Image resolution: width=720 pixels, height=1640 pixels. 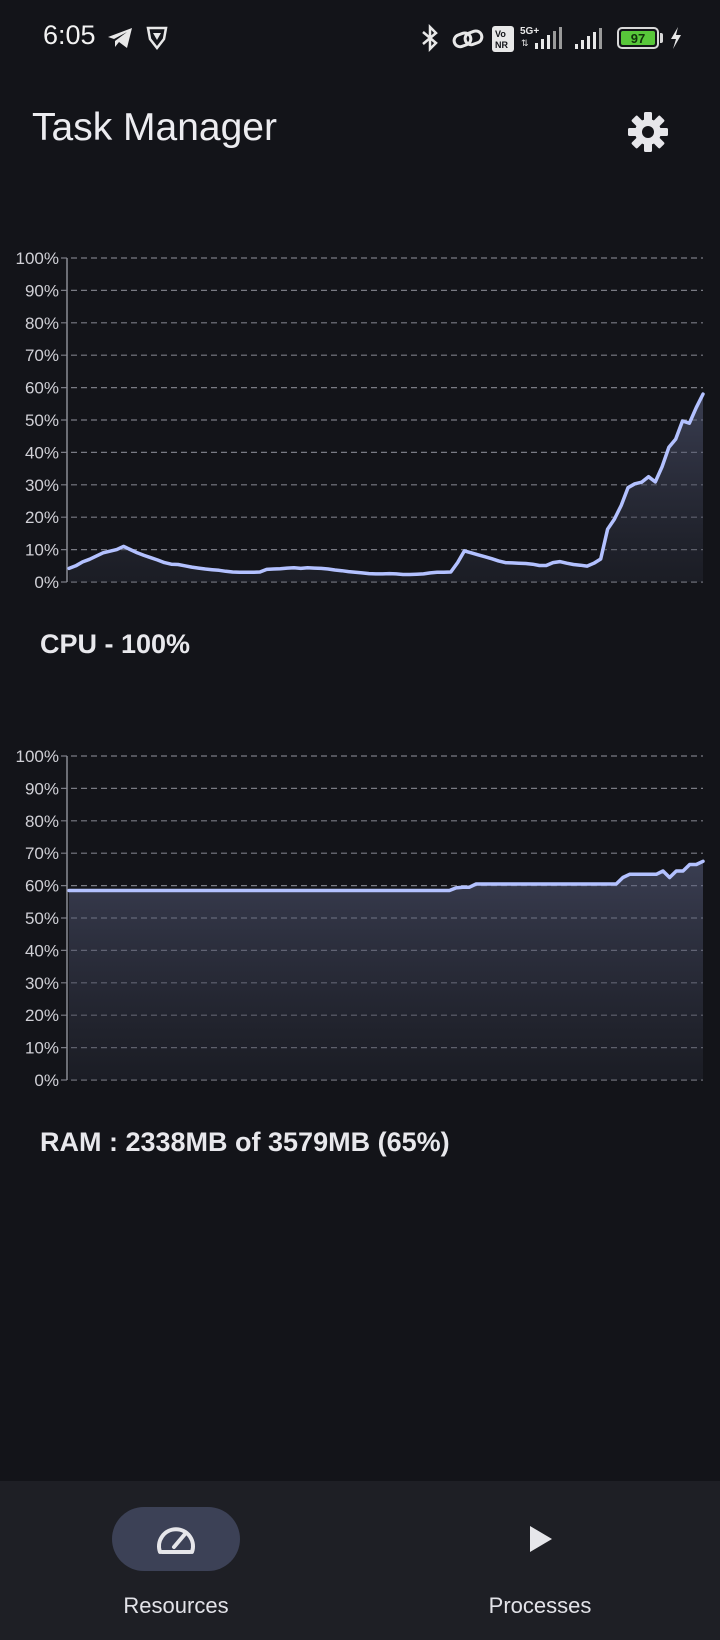 What do you see at coordinates (591, 38) in the screenshot?
I see `signal-icon` at bounding box center [591, 38].